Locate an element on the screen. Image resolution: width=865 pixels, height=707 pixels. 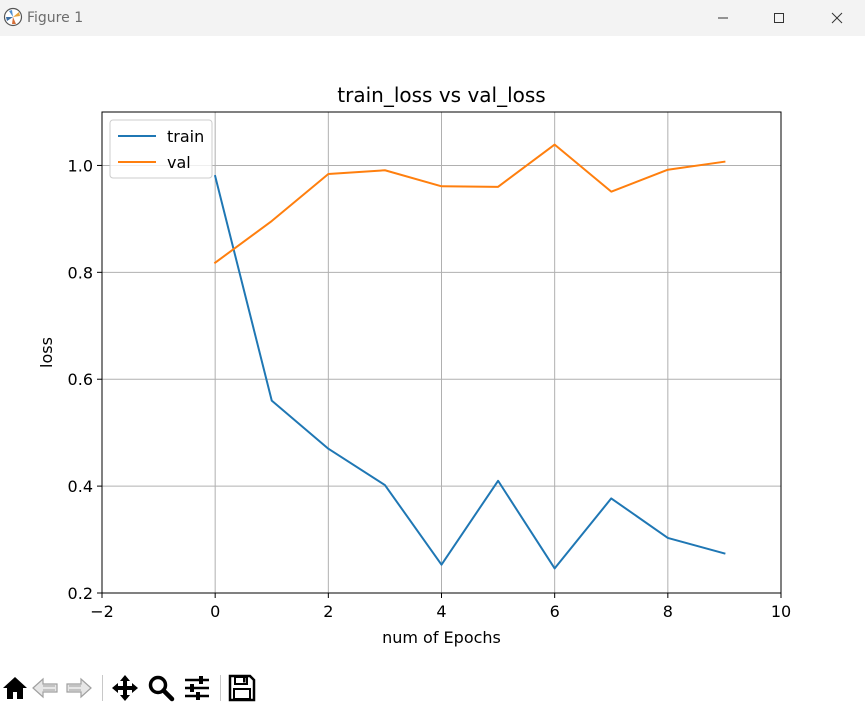
x-tick-label: 4 is located at coordinates (441, 611).